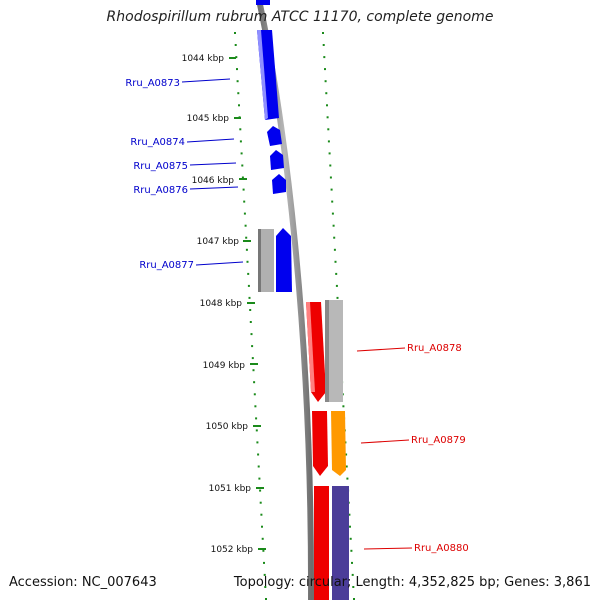  Describe the element at coordinates (434, 348) in the screenshot. I see `gene-label-rru-a0878: Rru_A0878` at that location.